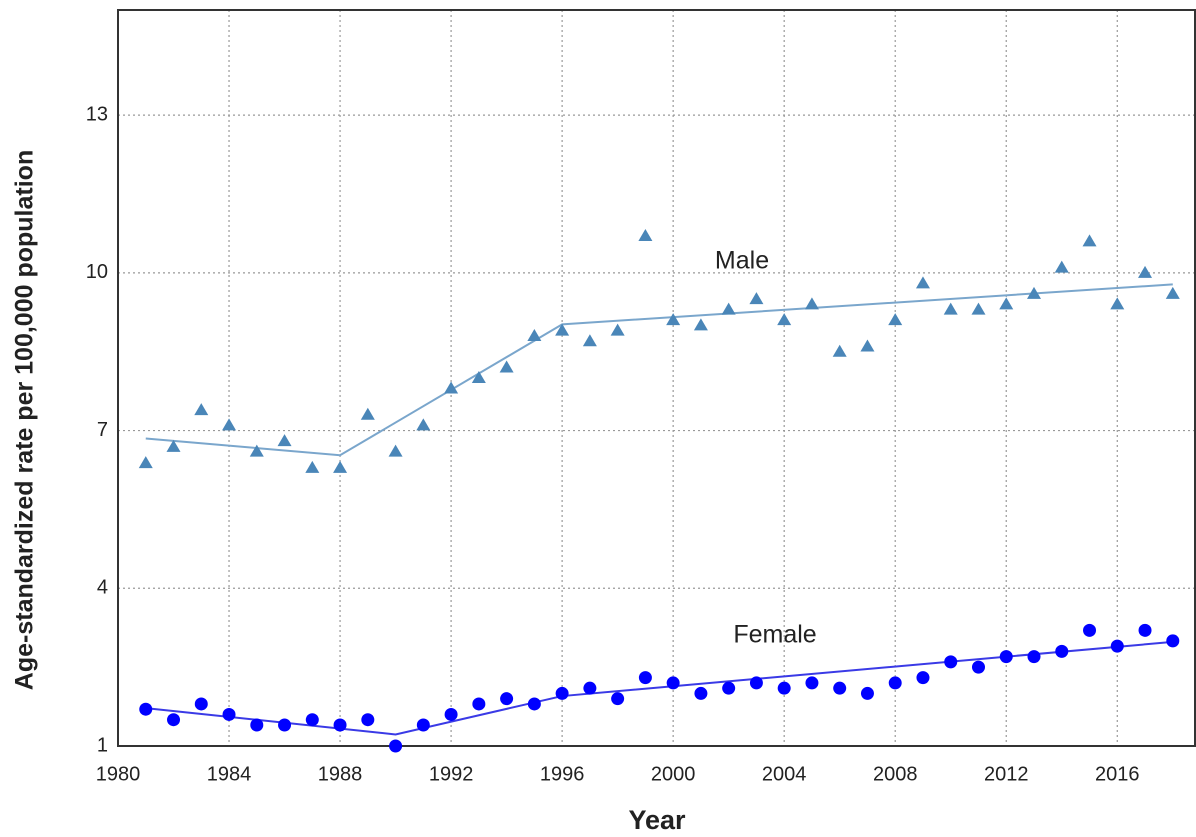 This screenshot has height=837, width=1196. I want to click on x-tick-label: 1984, so click(229, 774).